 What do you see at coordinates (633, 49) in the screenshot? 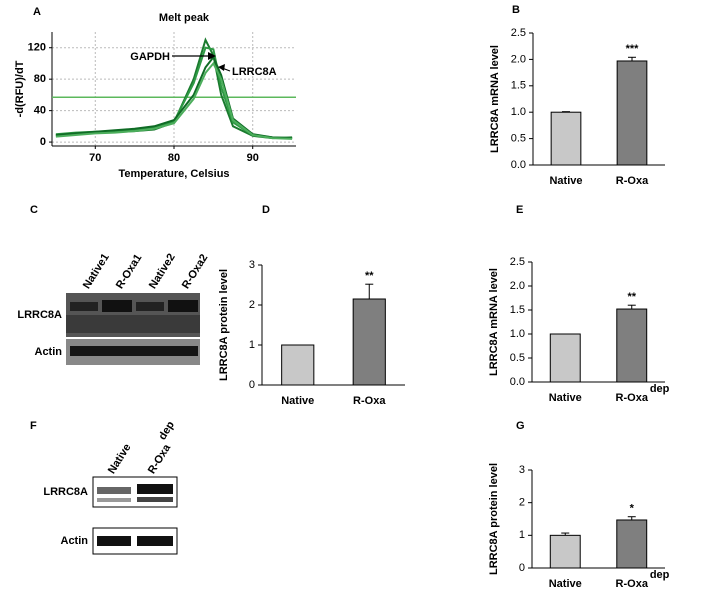
I see `significance-label: ***` at bounding box center [633, 49].